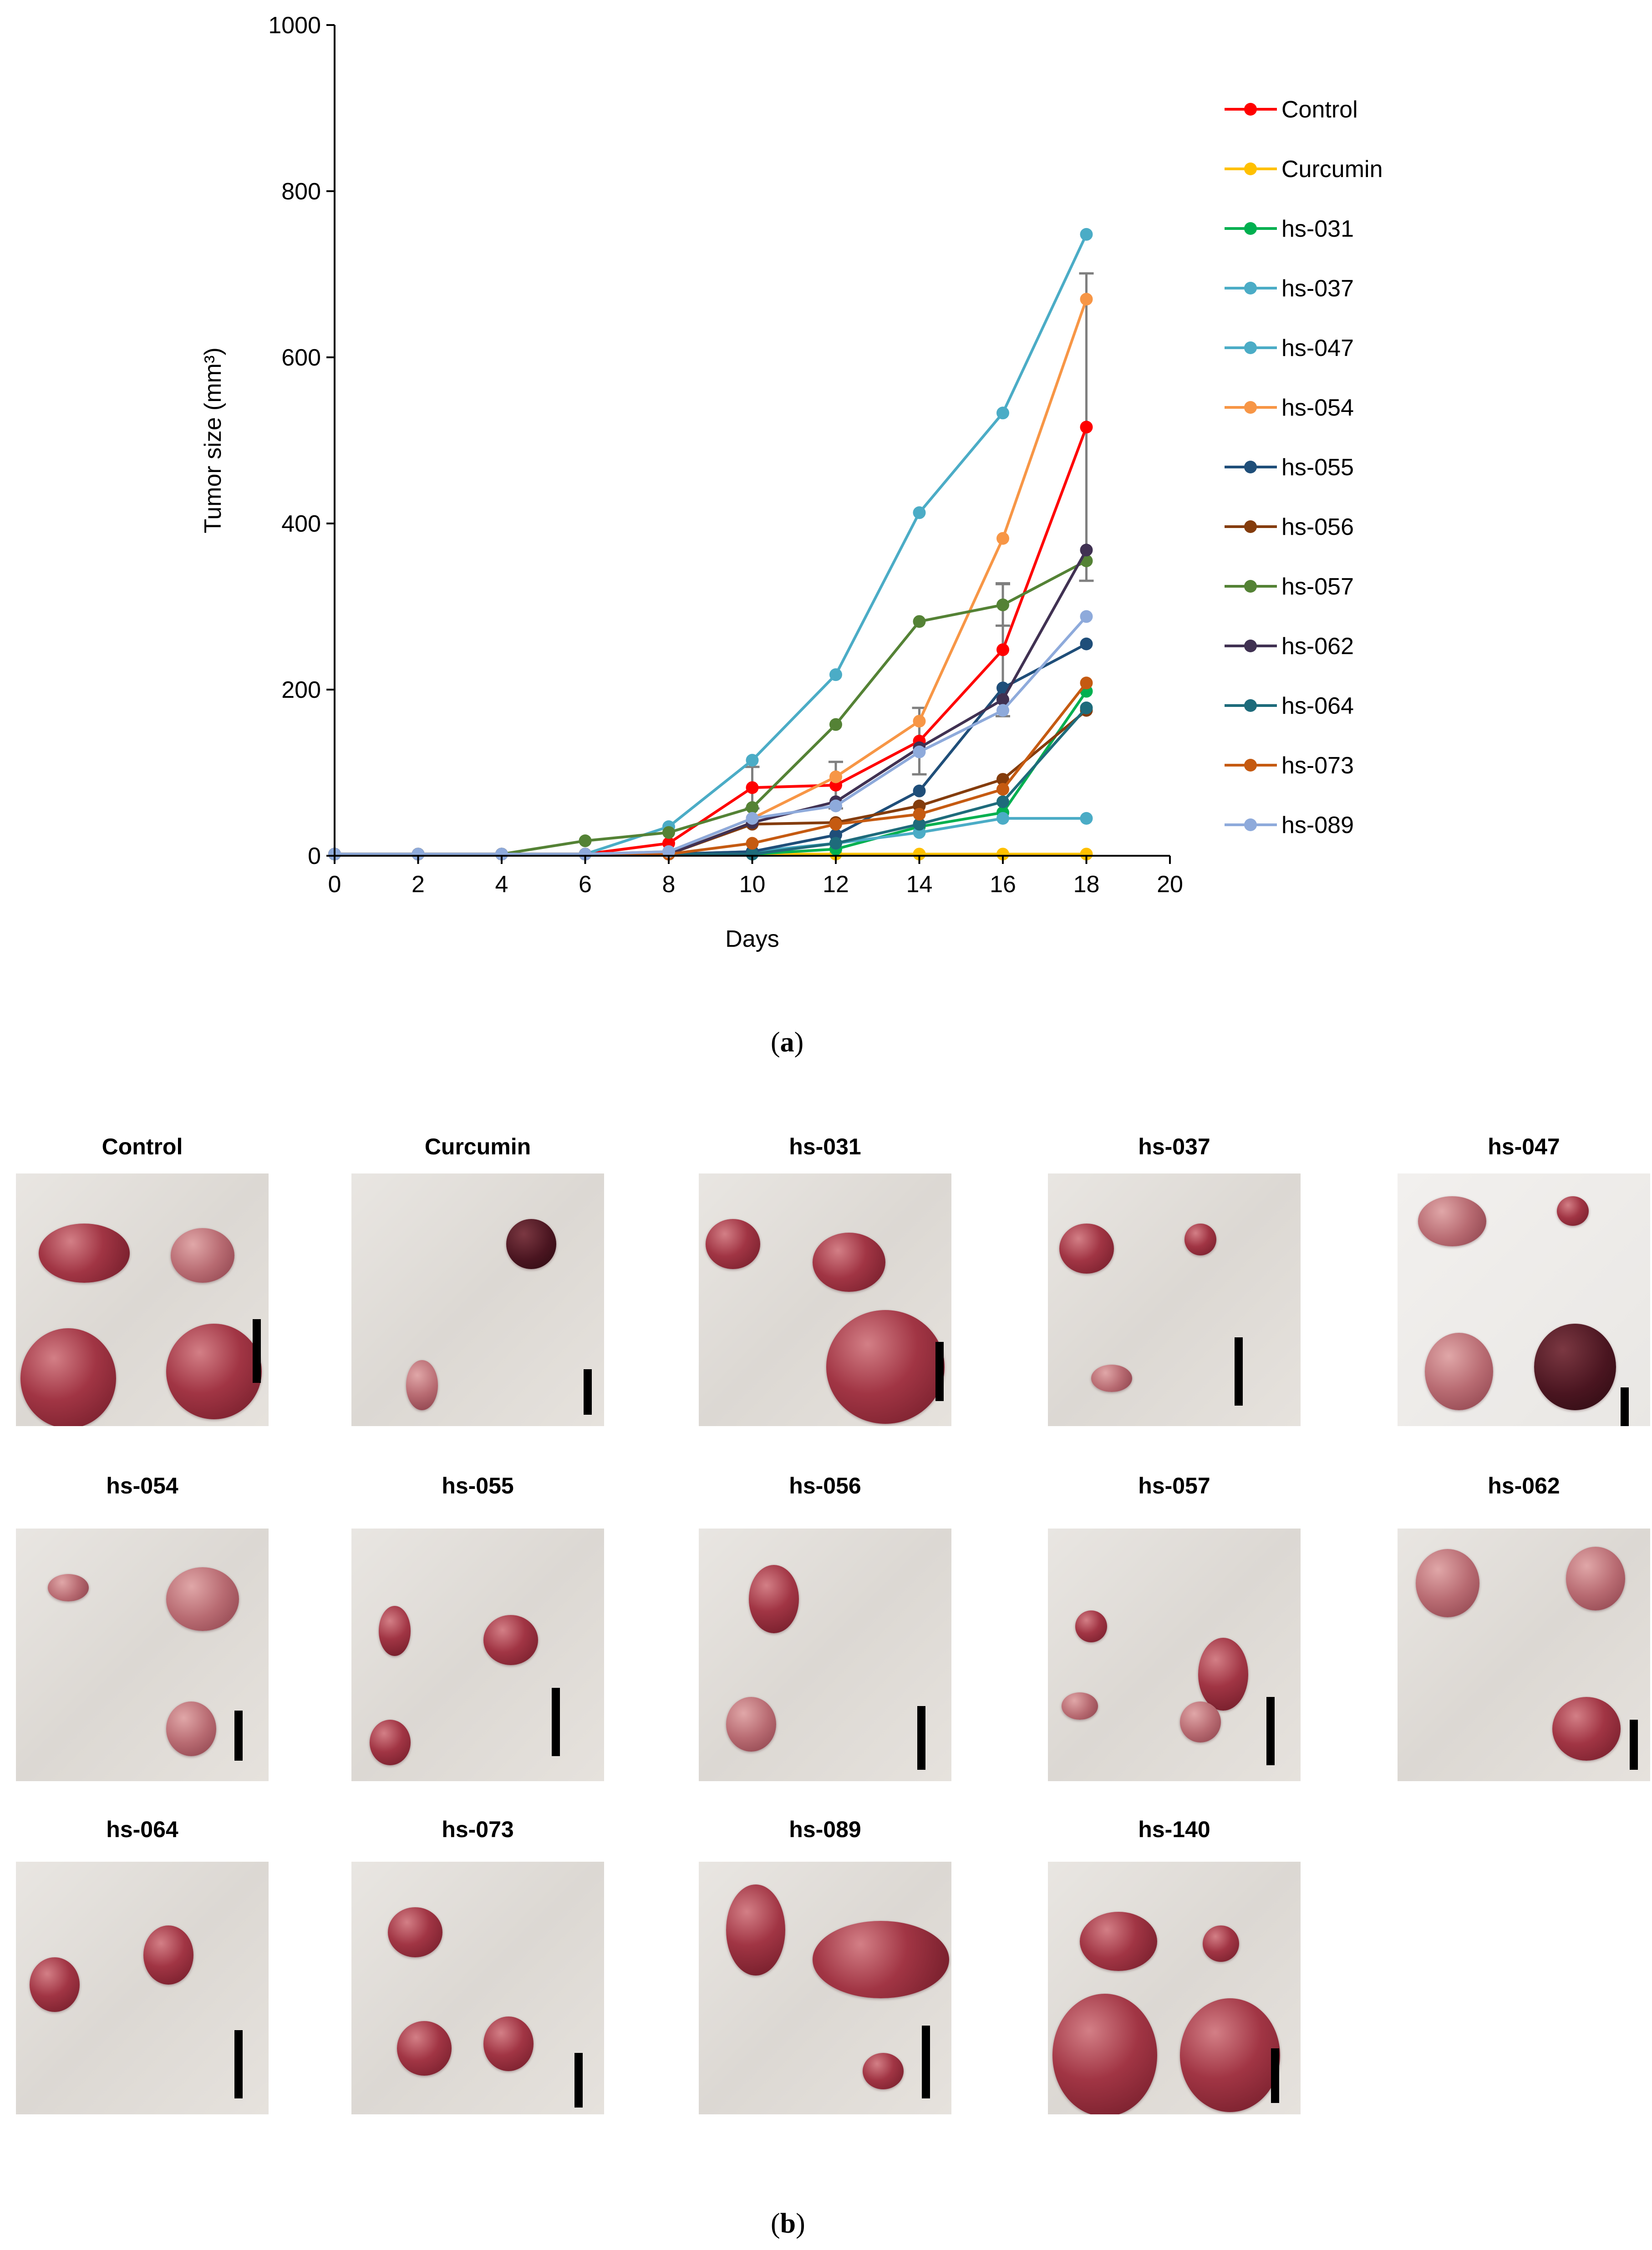 The width and height of the screenshot is (1652, 2250). I want to click on legend-label: hs-062, so click(1317, 646).